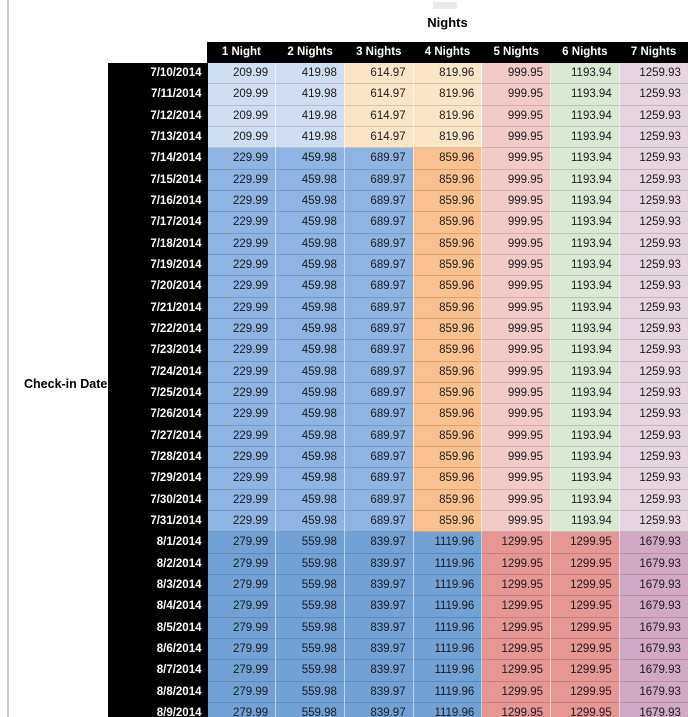 The height and width of the screenshot is (717, 688). What do you see at coordinates (157, 158) in the screenshot?
I see `date-cell: 7/14/2014` at bounding box center [157, 158].